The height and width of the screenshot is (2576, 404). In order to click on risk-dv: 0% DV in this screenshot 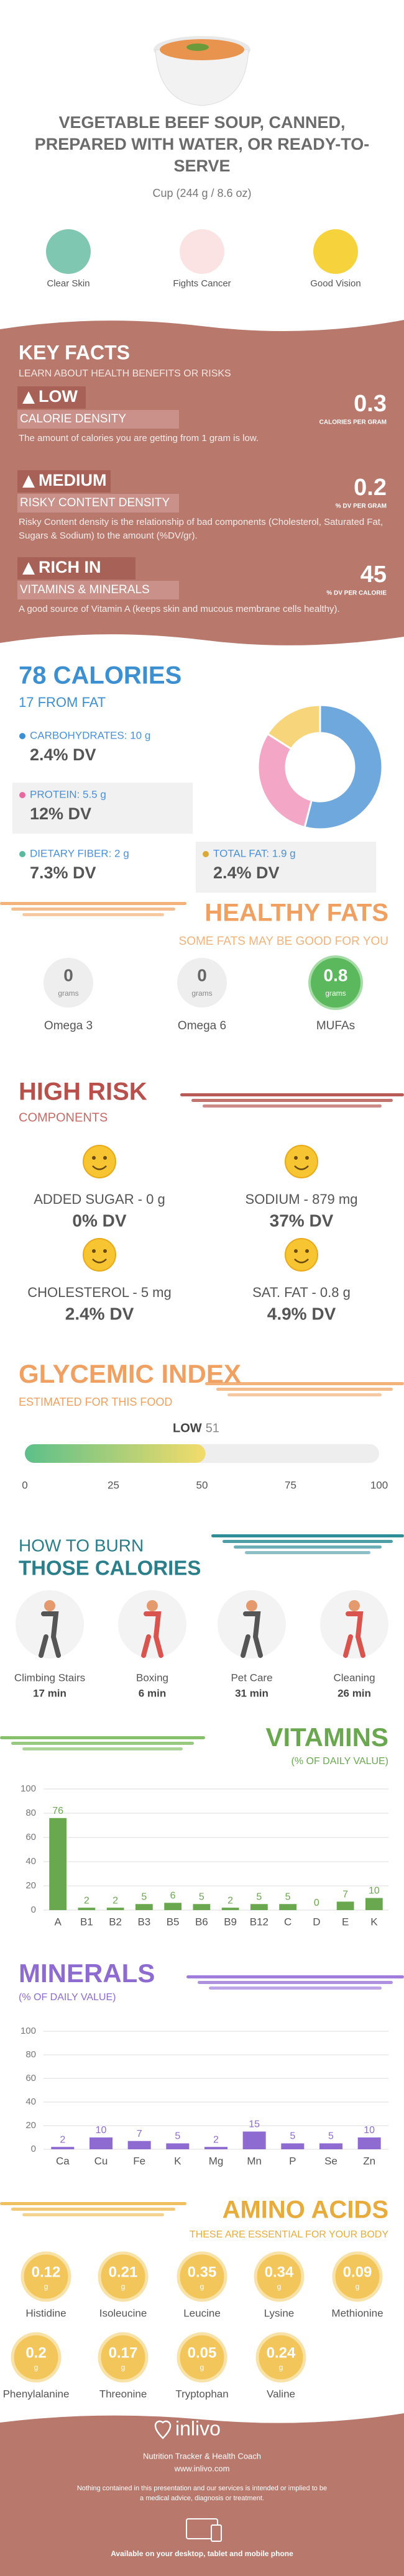, I will do `click(99, 1220)`.